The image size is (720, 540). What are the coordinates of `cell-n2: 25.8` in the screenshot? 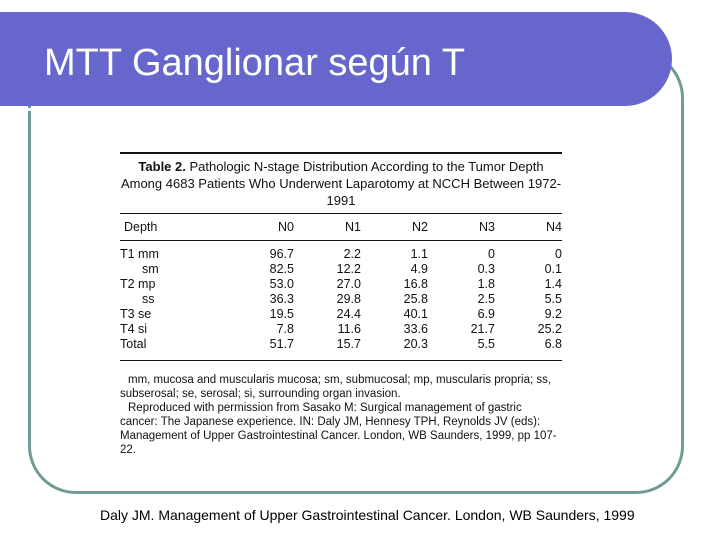 It's located at (415, 299).